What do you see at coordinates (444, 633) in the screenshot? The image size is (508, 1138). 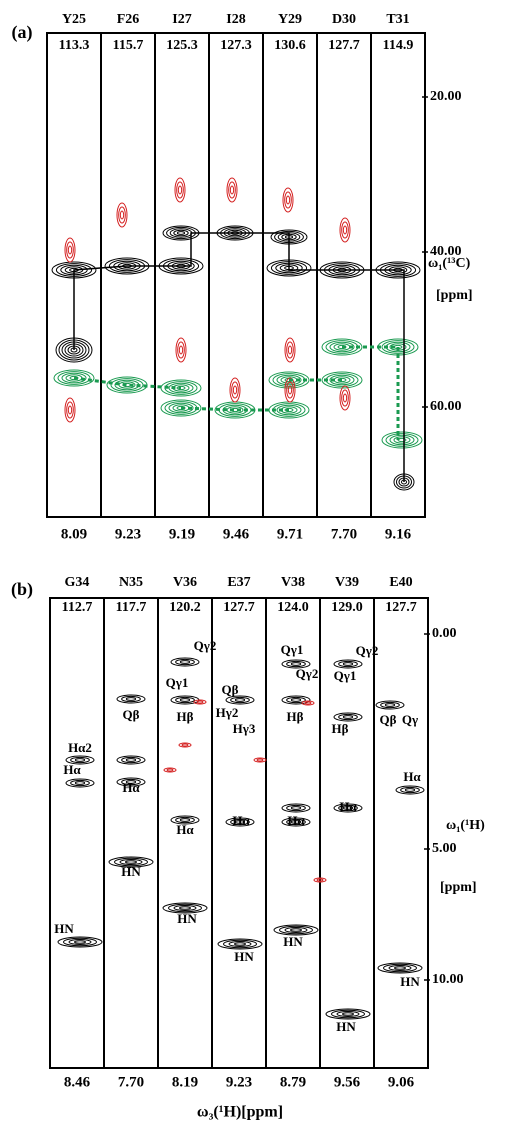 I see `y-tick-label: 0.00` at bounding box center [444, 633].